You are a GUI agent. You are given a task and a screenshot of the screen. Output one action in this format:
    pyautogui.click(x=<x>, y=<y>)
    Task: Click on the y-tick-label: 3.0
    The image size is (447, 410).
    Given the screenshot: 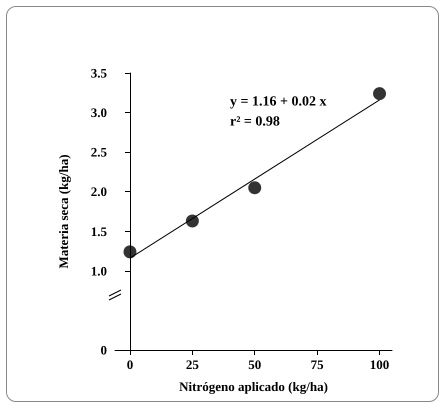 What is the action you would take?
    pyautogui.click(x=98, y=112)
    